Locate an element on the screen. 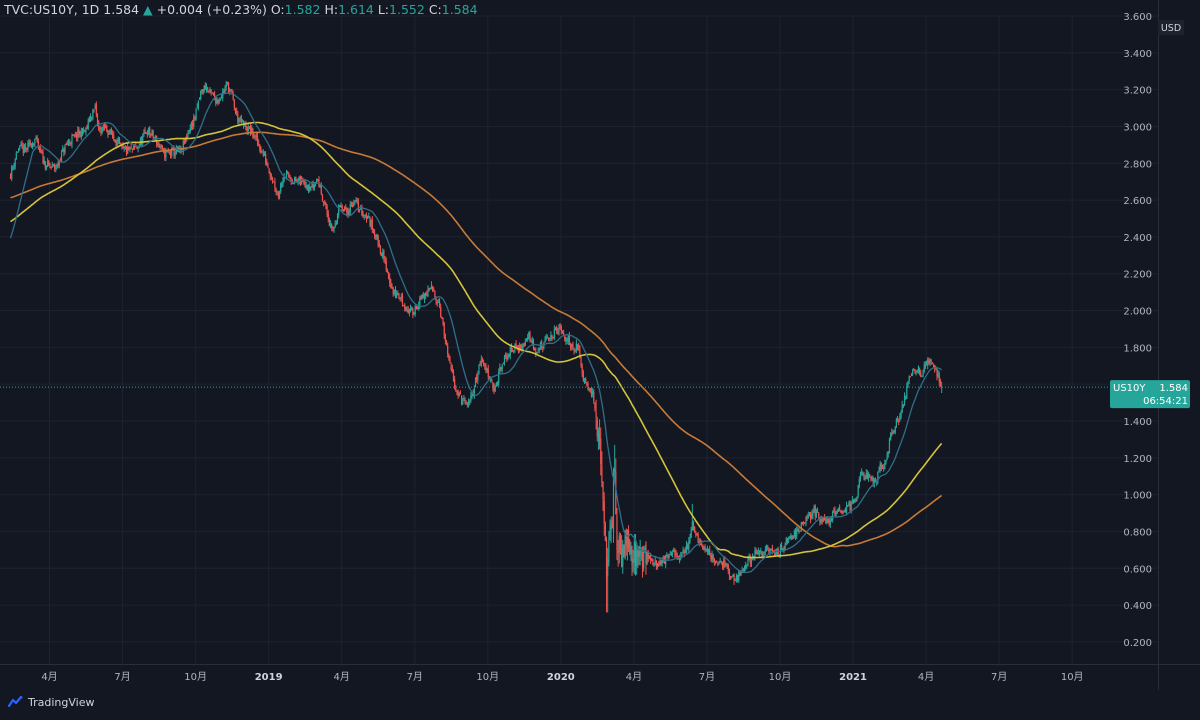  symbol-name: TVC:US10Y, 1D is located at coordinates (52, 9).